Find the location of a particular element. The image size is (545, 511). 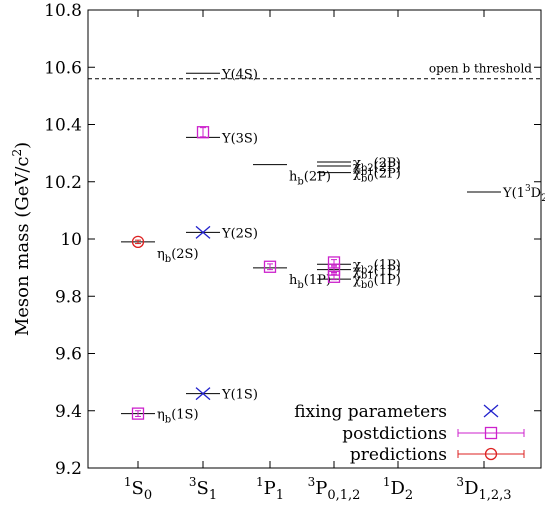

x-tick-label-1S0: 1S0 is located at coordinates (138, 489).